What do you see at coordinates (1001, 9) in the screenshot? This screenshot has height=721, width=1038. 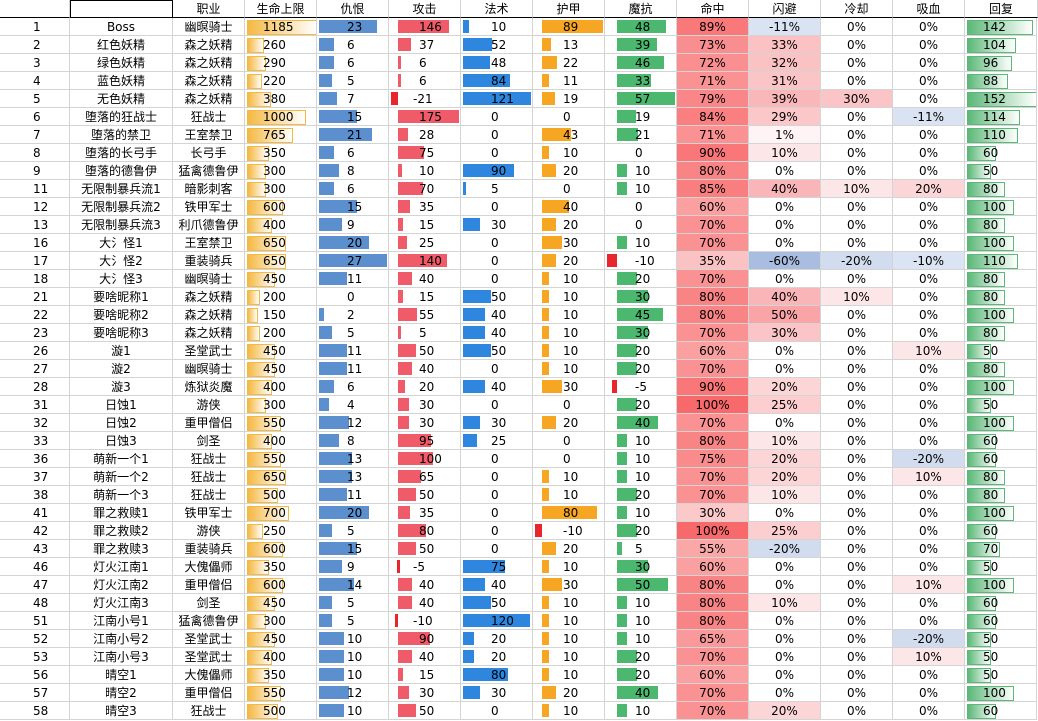 I see `header-cell-regen: 回复` at bounding box center [1001, 9].